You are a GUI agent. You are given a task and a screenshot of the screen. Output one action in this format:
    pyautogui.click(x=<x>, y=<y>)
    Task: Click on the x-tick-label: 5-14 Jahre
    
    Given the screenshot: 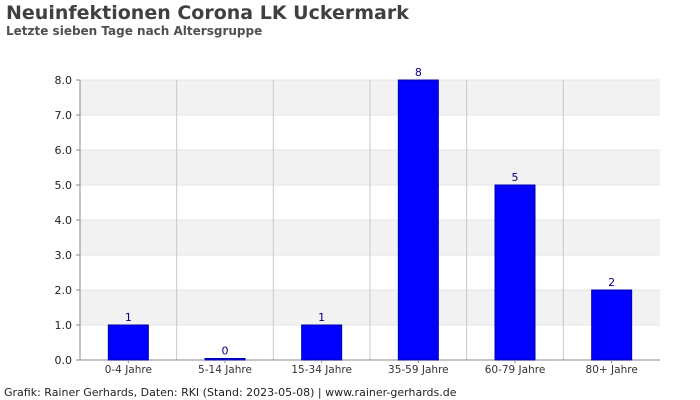 What is the action you would take?
    pyautogui.click(x=225, y=370)
    